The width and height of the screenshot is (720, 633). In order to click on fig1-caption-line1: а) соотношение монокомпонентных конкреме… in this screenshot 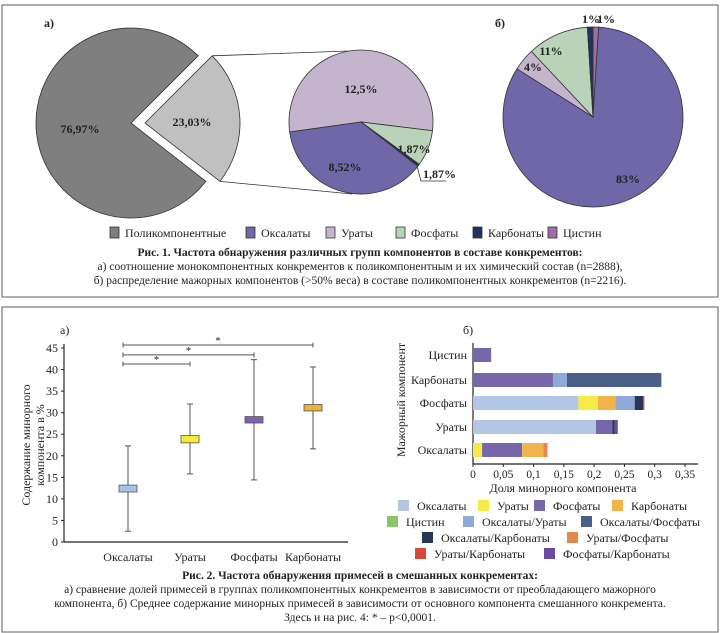, I will do `click(360, 267)`.